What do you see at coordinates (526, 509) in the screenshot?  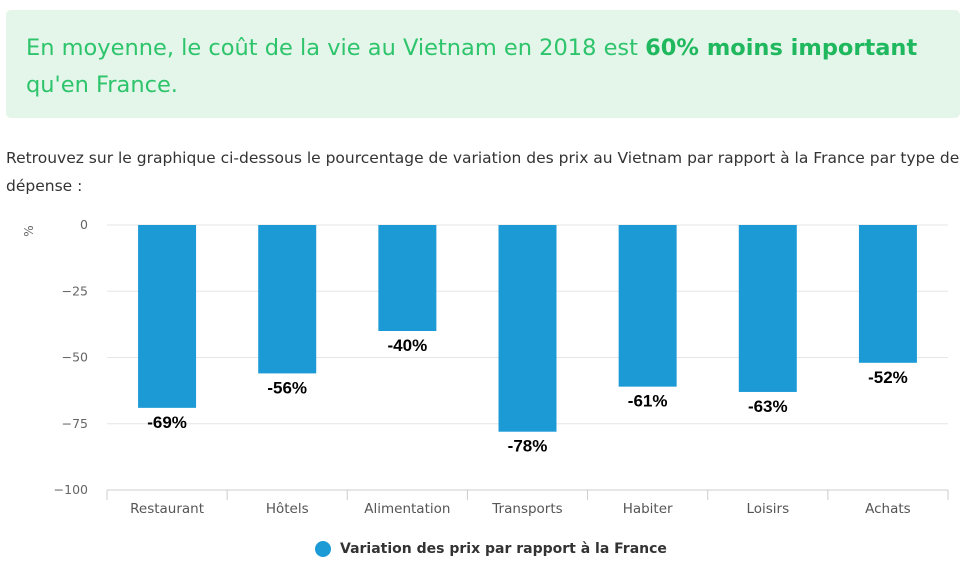 I see `x-category-label: Transports` at bounding box center [526, 509].